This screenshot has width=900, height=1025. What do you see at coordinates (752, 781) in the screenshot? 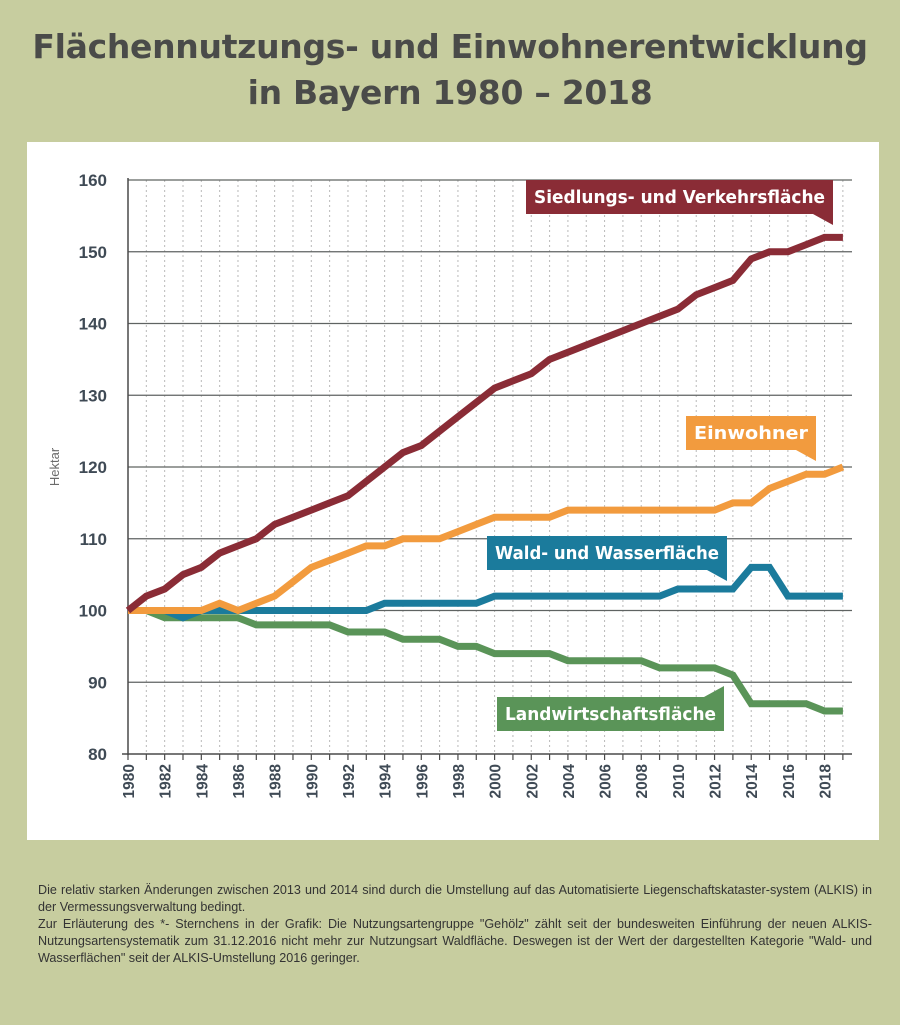
I see `x-tick-label: 2014` at bounding box center [752, 781].